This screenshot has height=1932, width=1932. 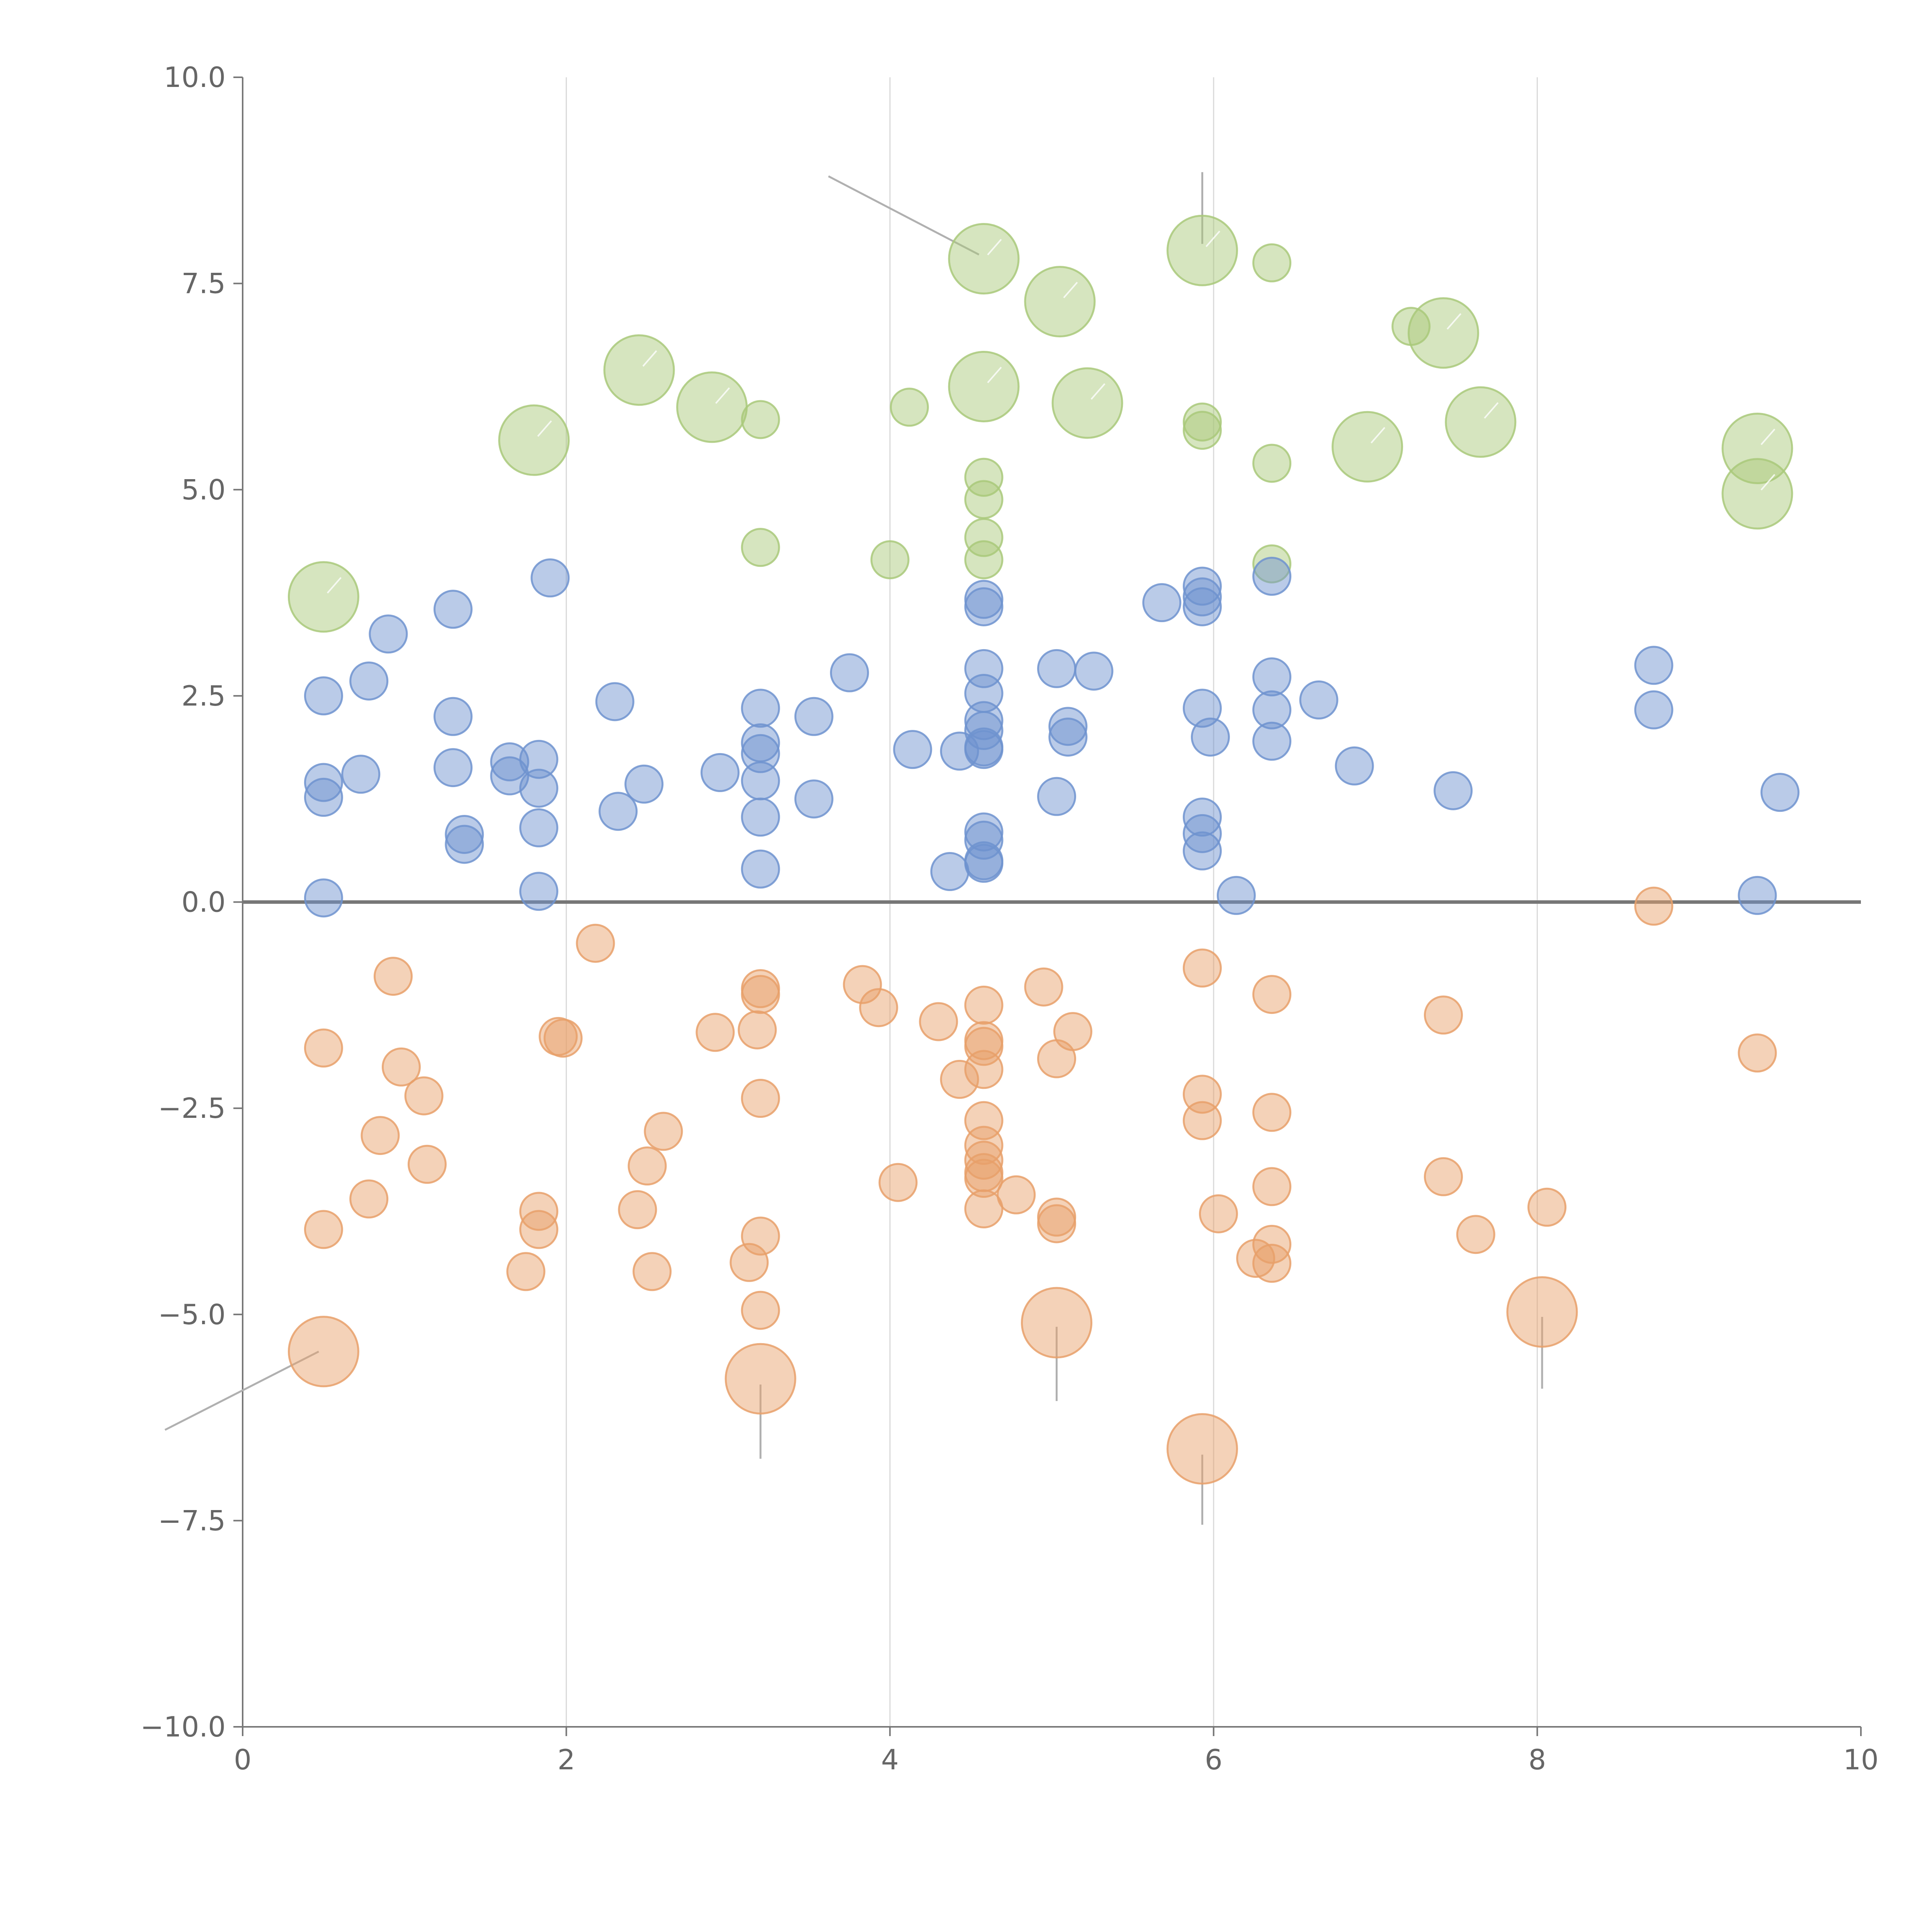 What do you see at coordinates (204, 284) in the screenshot?
I see `y-tick-label: 7.5` at bounding box center [204, 284].